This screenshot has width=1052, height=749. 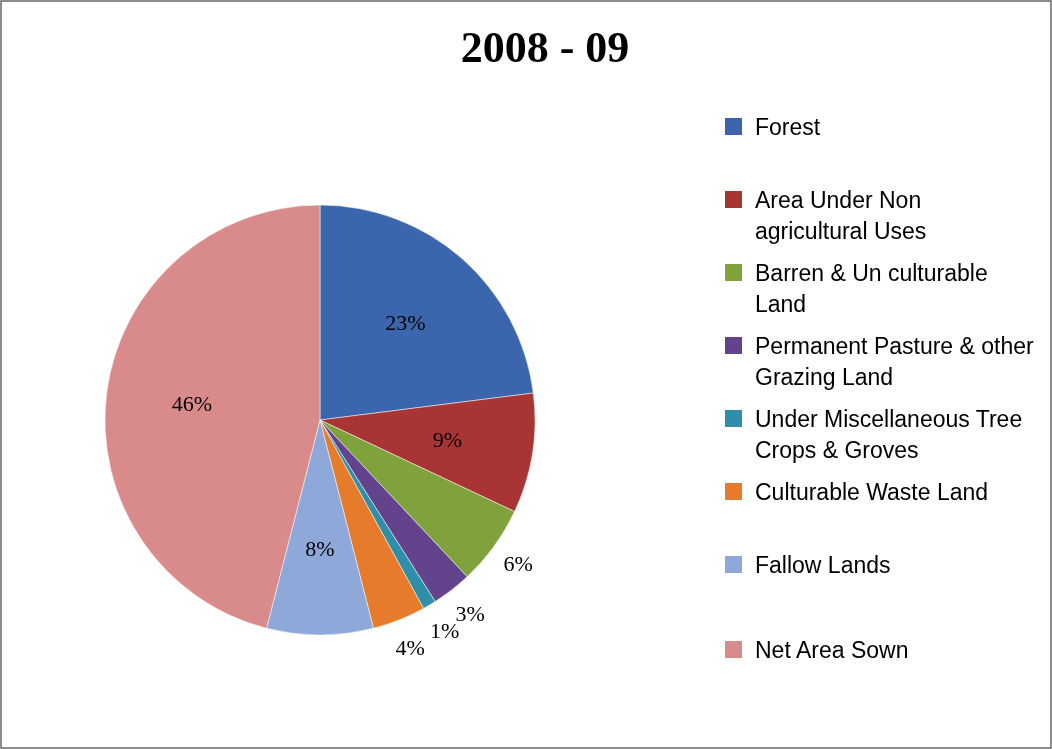 I want to click on legend-label: Permanent Pasture & other Grazing Land, so click(x=895, y=361).